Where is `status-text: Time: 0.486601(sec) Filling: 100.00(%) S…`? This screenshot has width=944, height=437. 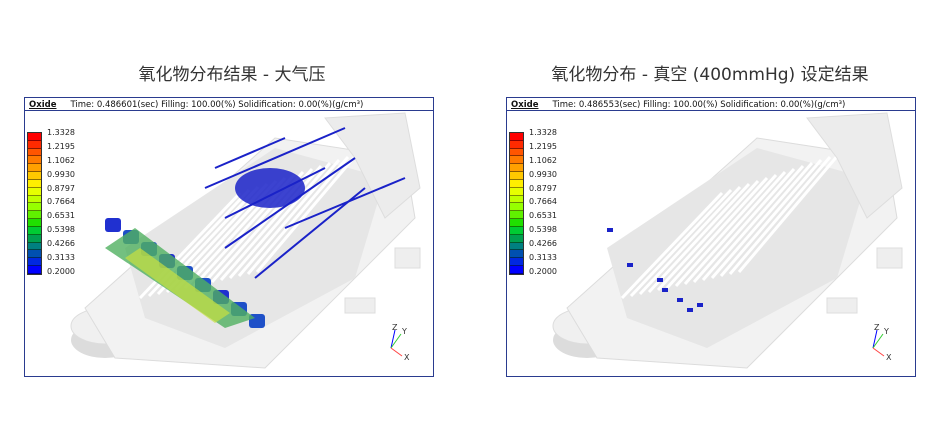
status-text: Time: 0.486601(sec) Filling: 100.00(%) S… is located at coordinates (217, 105).